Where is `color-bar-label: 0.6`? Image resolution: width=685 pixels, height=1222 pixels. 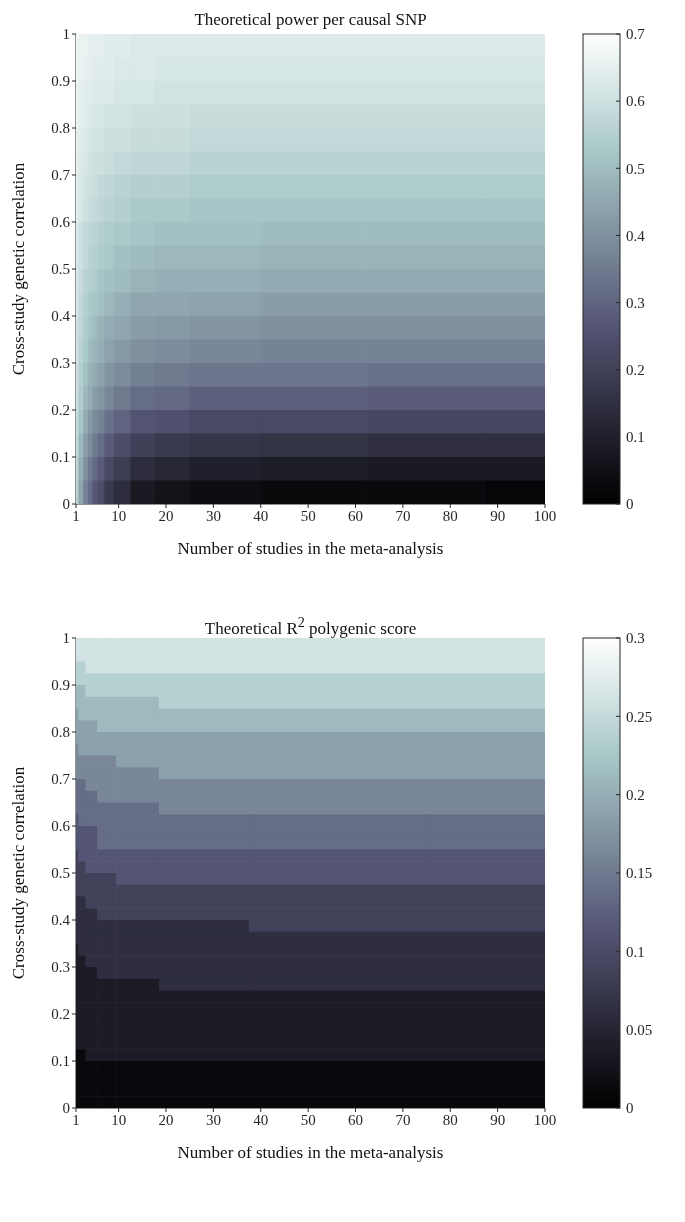
color-bar-label: 0.6 is located at coordinates (636, 101).